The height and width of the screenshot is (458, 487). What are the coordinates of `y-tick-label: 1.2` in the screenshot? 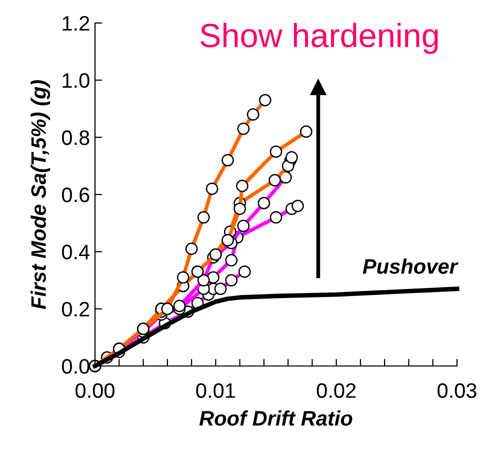 It's located at (76, 23).